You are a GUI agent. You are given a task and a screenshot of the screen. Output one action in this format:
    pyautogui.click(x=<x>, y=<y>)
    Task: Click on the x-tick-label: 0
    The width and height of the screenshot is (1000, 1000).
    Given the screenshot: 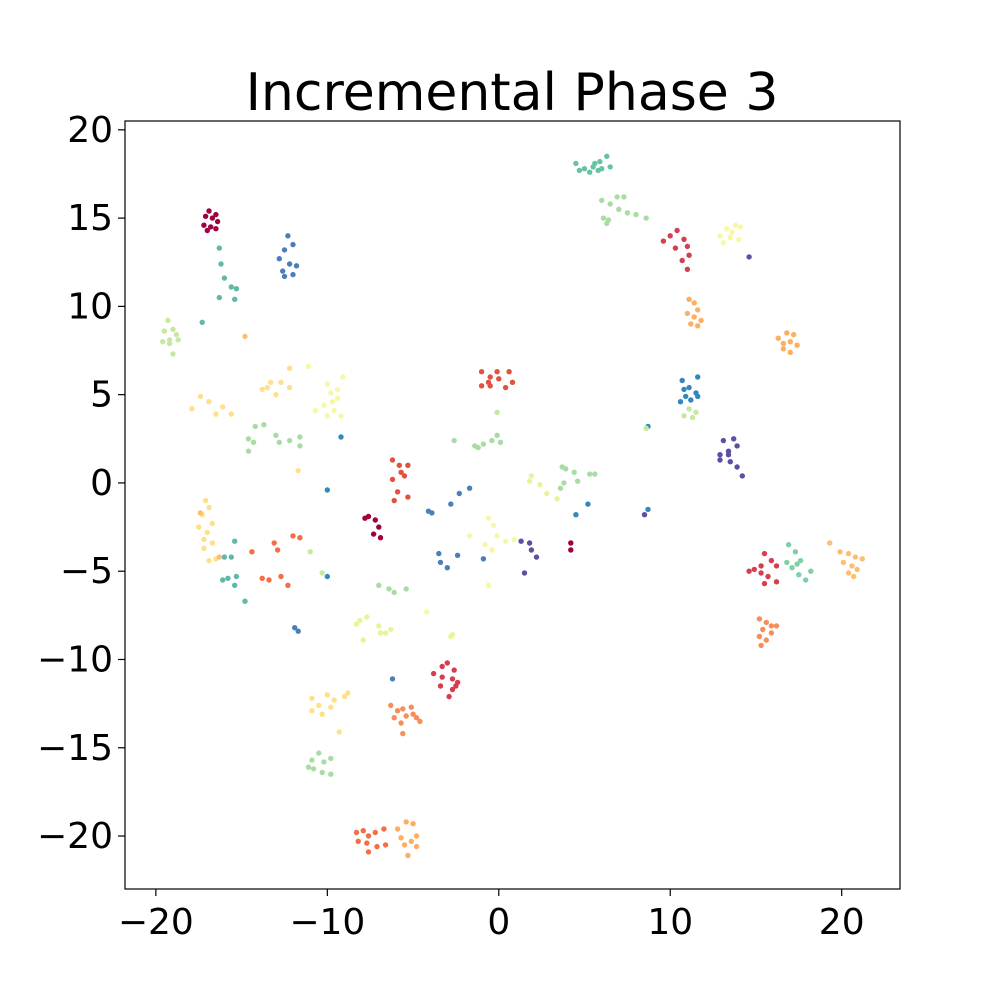 What is the action you would take?
    pyautogui.click(x=498, y=922)
    